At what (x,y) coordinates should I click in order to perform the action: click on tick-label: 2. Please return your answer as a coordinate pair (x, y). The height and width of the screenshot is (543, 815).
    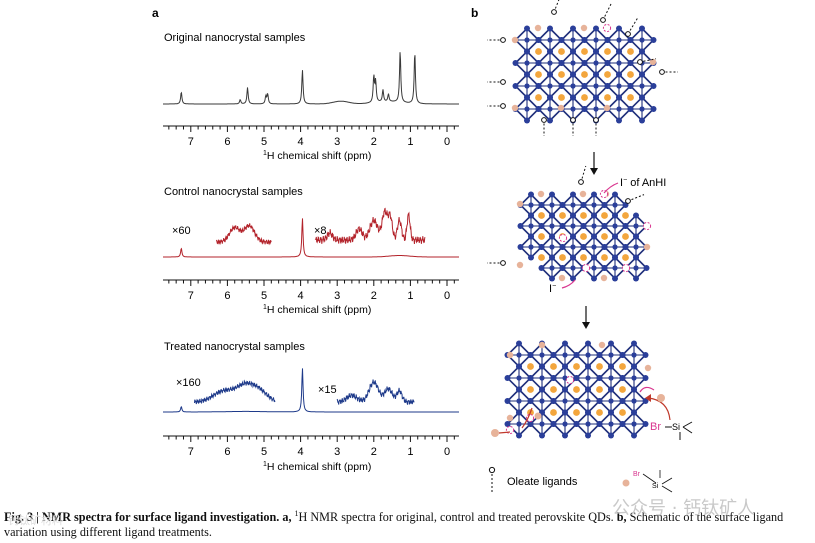
    Looking at the image, I should click on (374, 142).